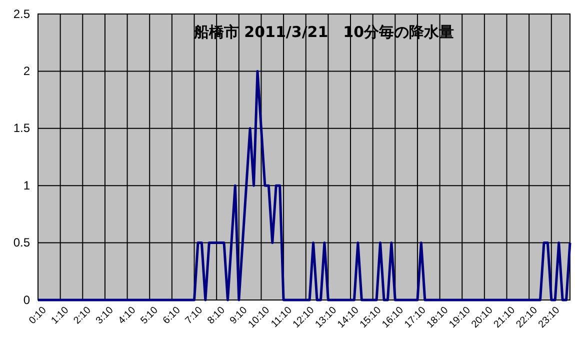 This screenshot has height=353, width=575. What do you see at coordinates (149, 315) in the screenshot?
I see `x-tick-label: 5:10` at bounding box center [149, 315].